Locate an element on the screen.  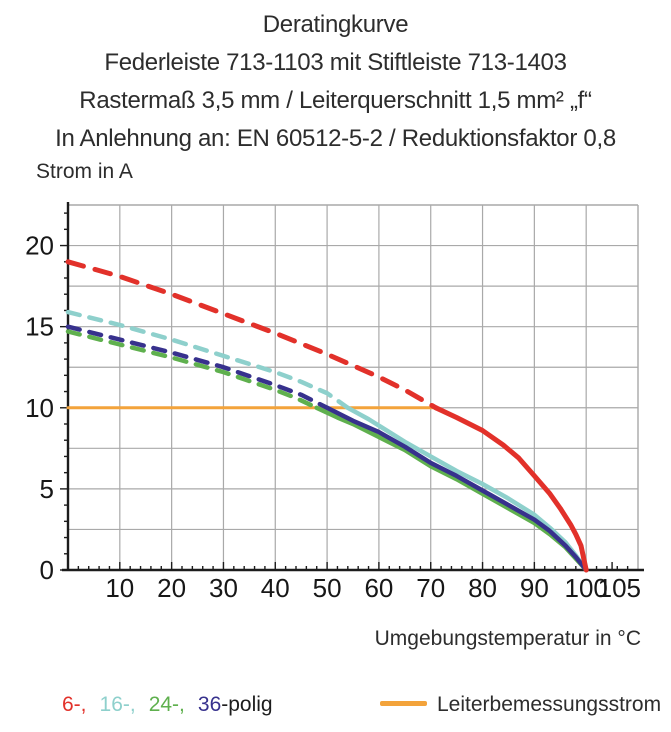
rated-current-legend: Leiterbemessungsstrom is located at coordinates (520, 705).